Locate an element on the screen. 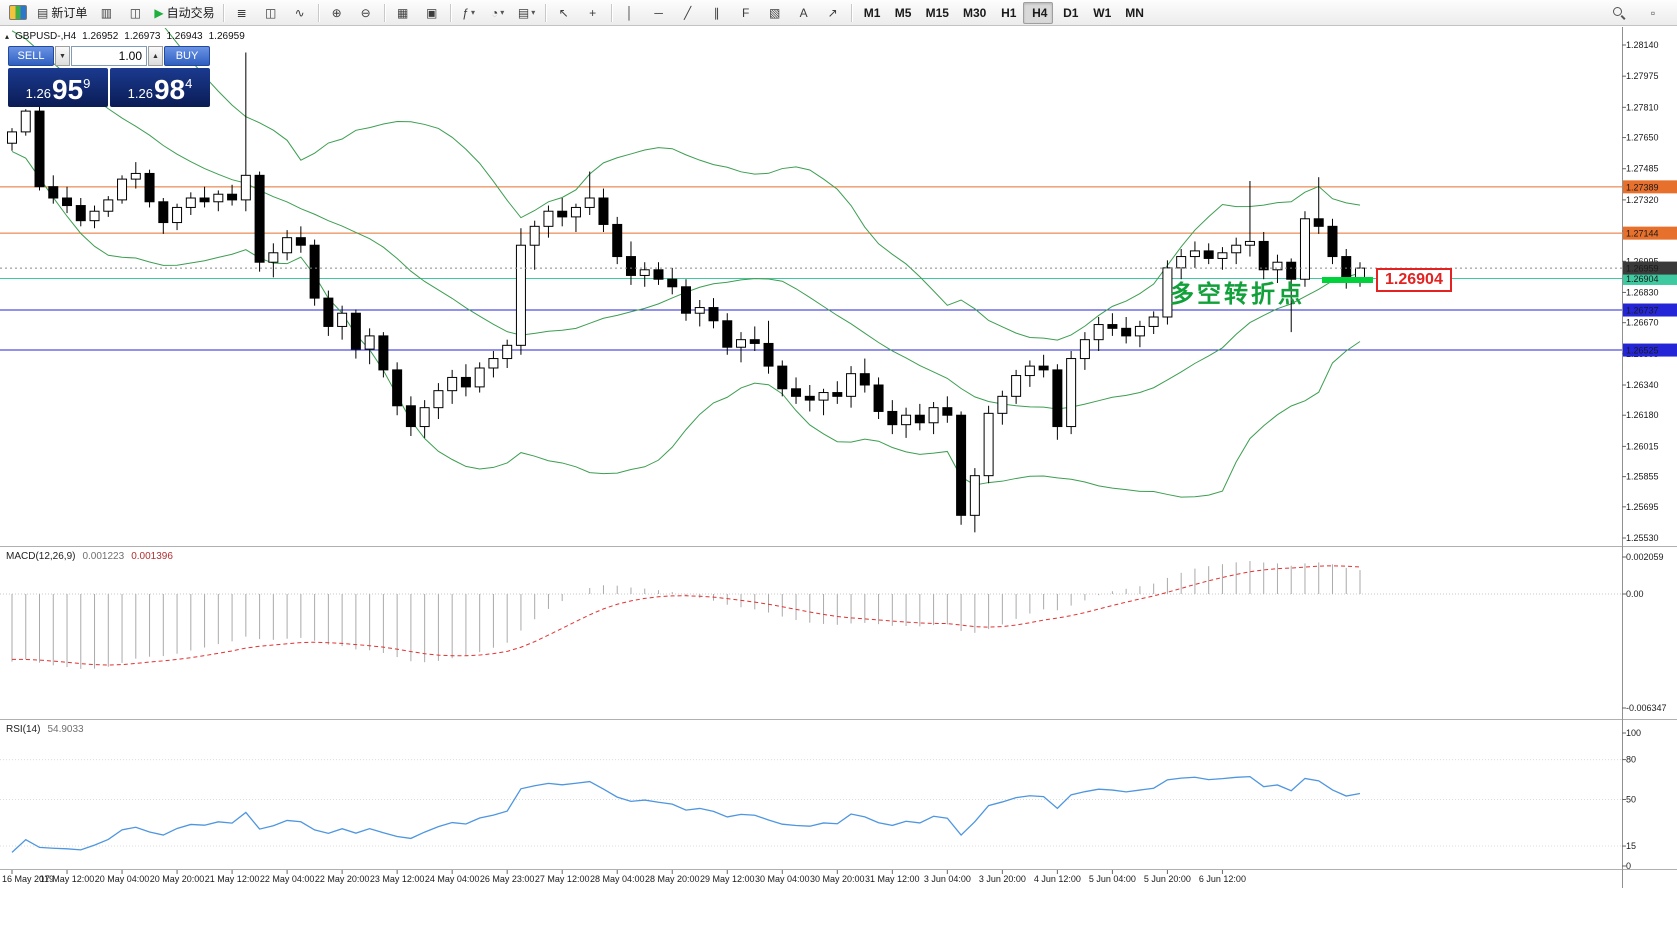  app-logo is located at coordinates (18, 13).